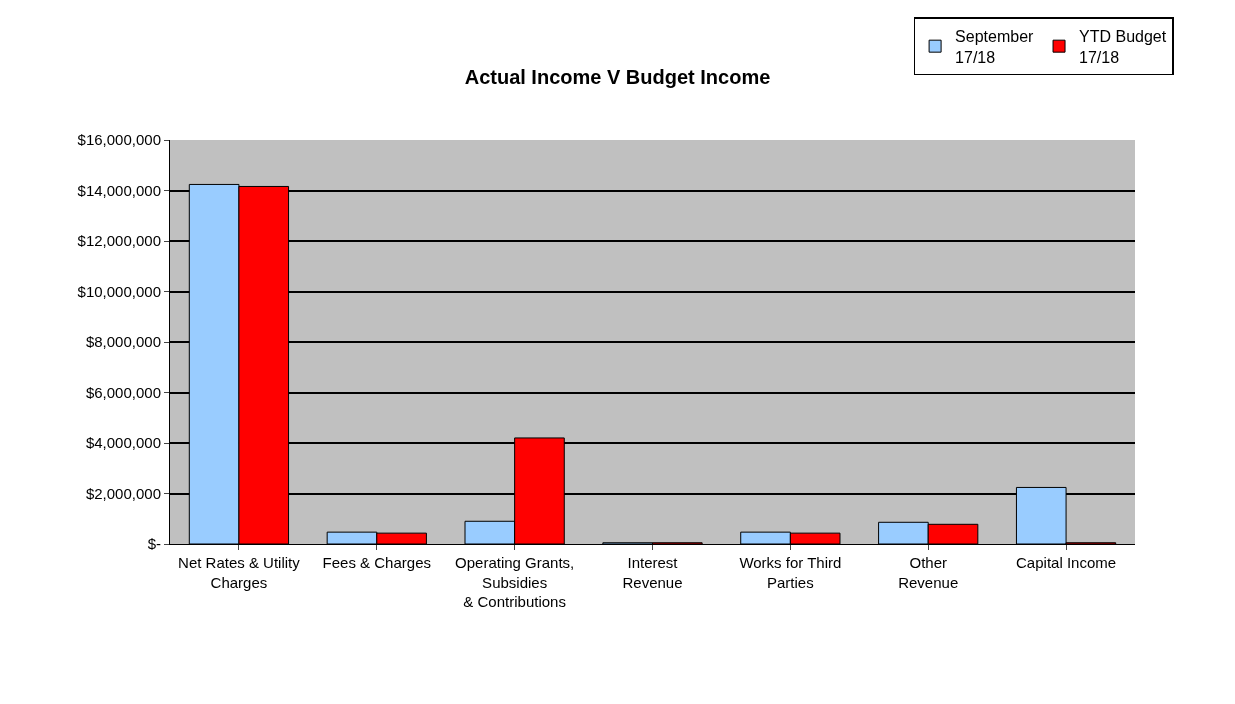 The height and width of the screenshot is (704, 1235). I want to click on y-tick-label: $4,000,000, so click(123, 443).